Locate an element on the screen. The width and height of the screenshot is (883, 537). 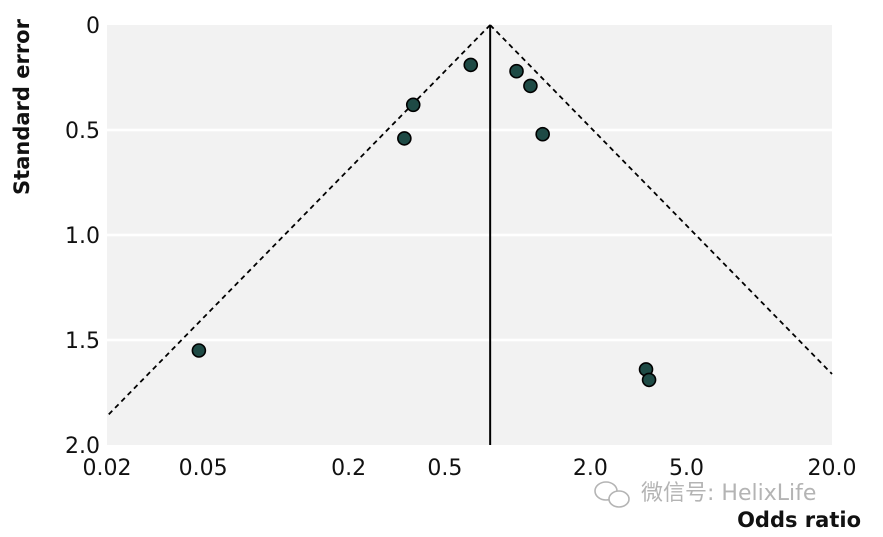
x-tick-label: 0.2 is located at coordinates (348, 468).